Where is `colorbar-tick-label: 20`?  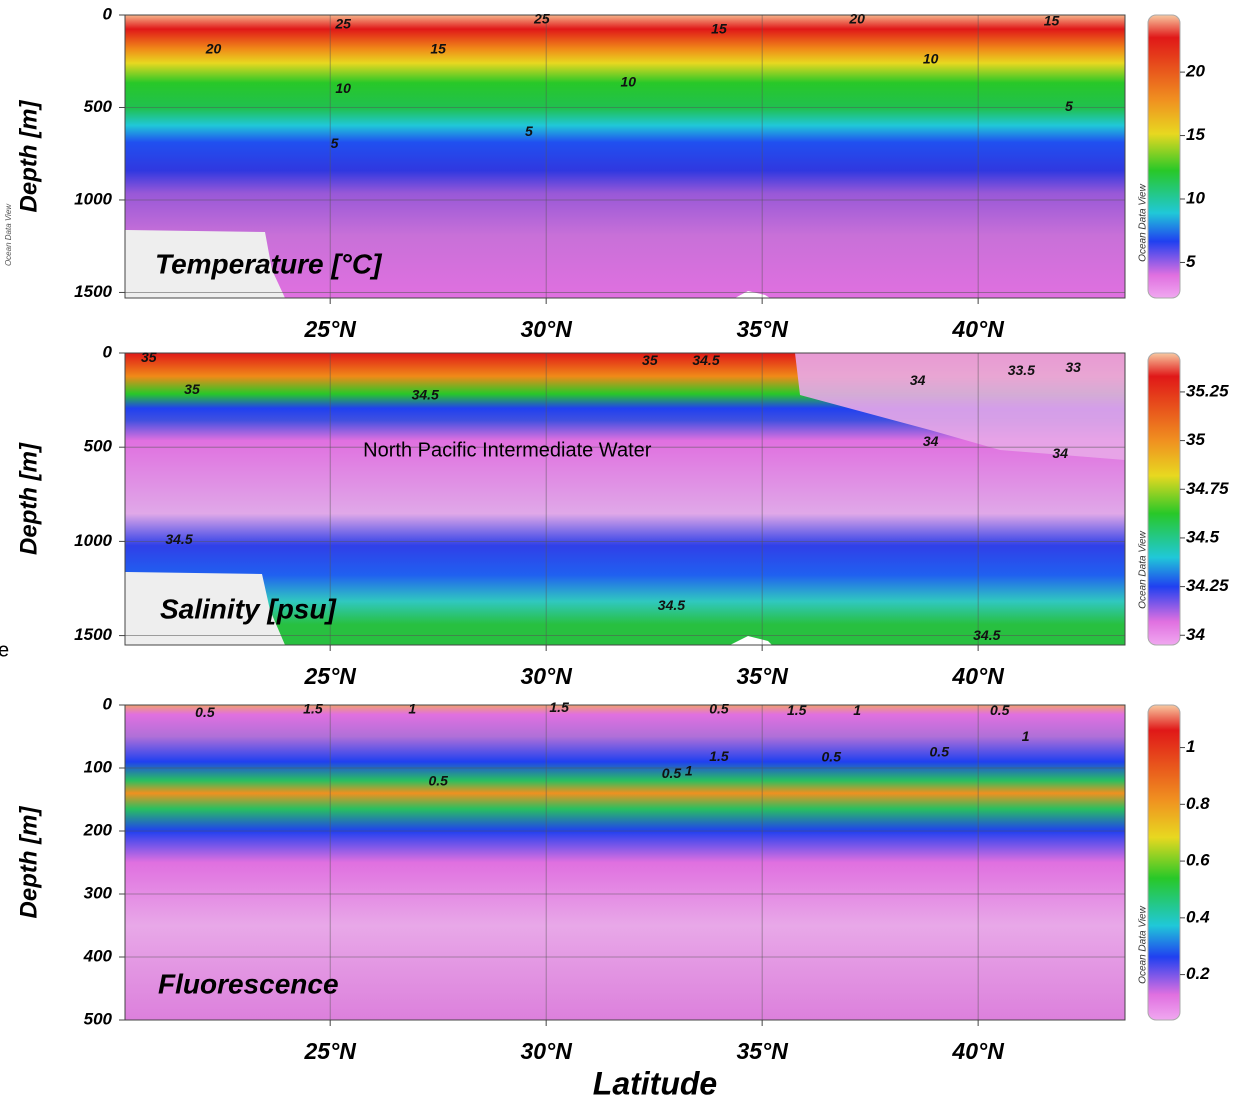 colorbar-tick-label: 20 is located at coordinates (1195, 71).